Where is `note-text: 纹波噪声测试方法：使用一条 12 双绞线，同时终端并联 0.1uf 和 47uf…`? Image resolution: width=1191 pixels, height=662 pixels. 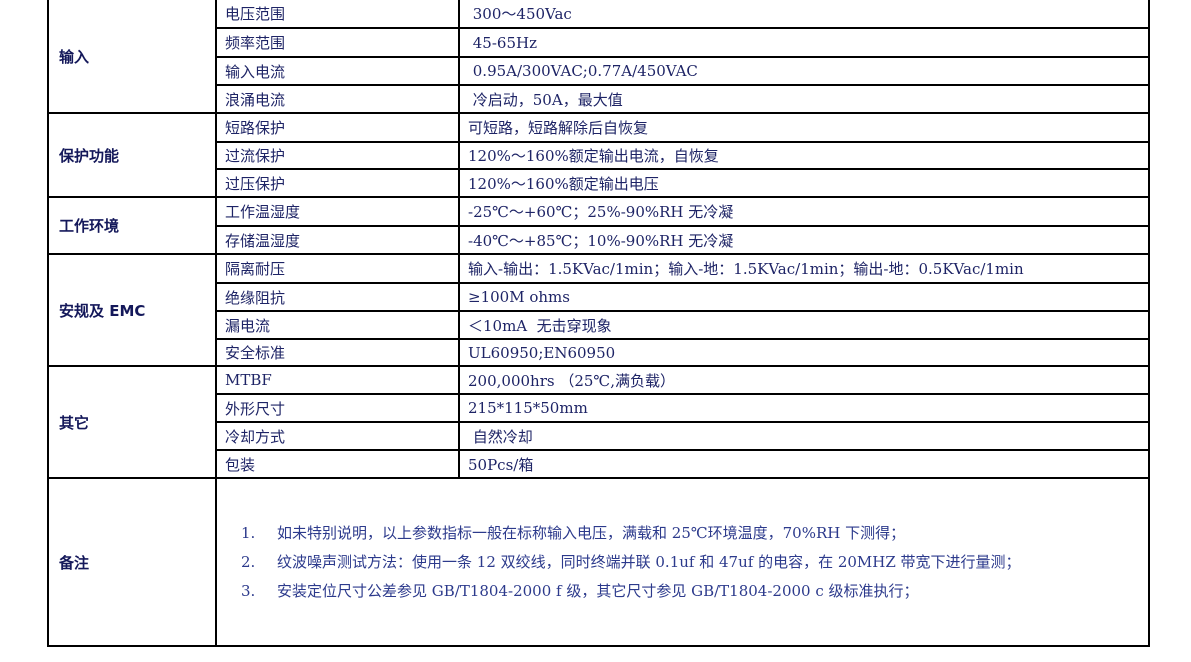
note-text: 纹波噪声测试方法：使用一条 12 双绞线，同时终端并联 0.1uf 和 47uf… is located at coordinates (649, 561).